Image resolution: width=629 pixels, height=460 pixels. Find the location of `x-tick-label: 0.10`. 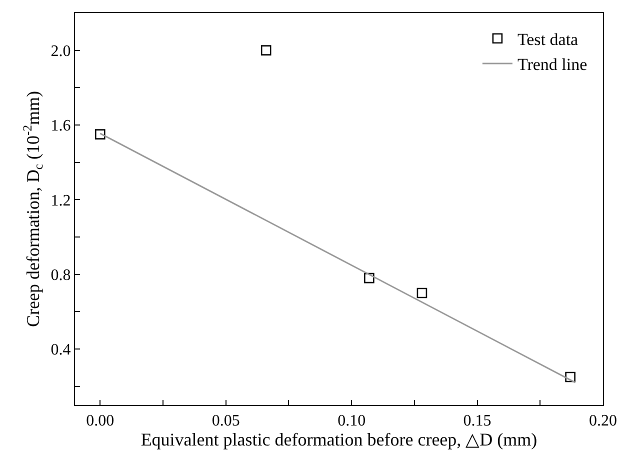

x-tick-label: 0.10 is located at coordinates (352, 421).